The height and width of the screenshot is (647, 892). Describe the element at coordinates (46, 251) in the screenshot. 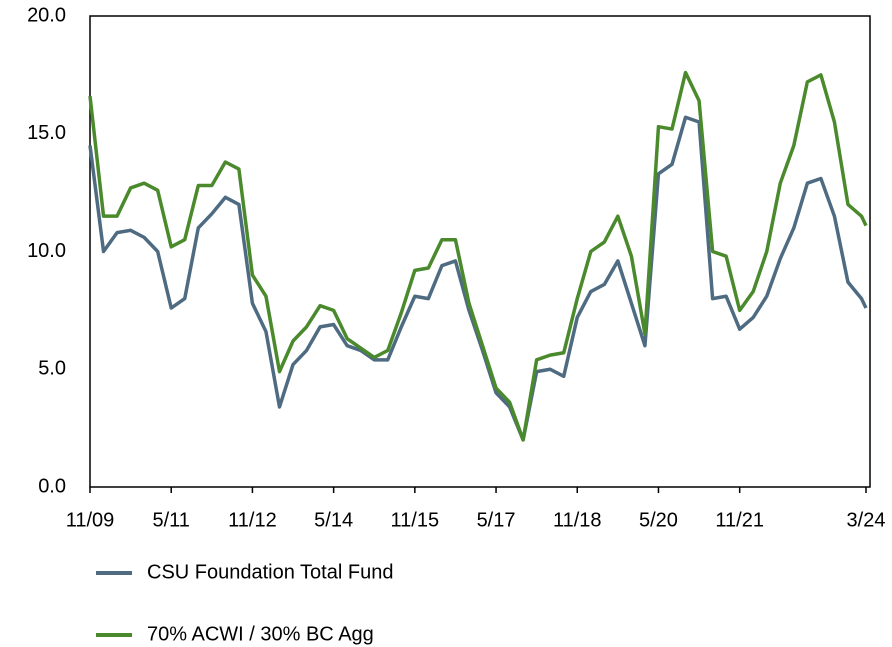

I see `y-tick-label: 10.0` at that location.